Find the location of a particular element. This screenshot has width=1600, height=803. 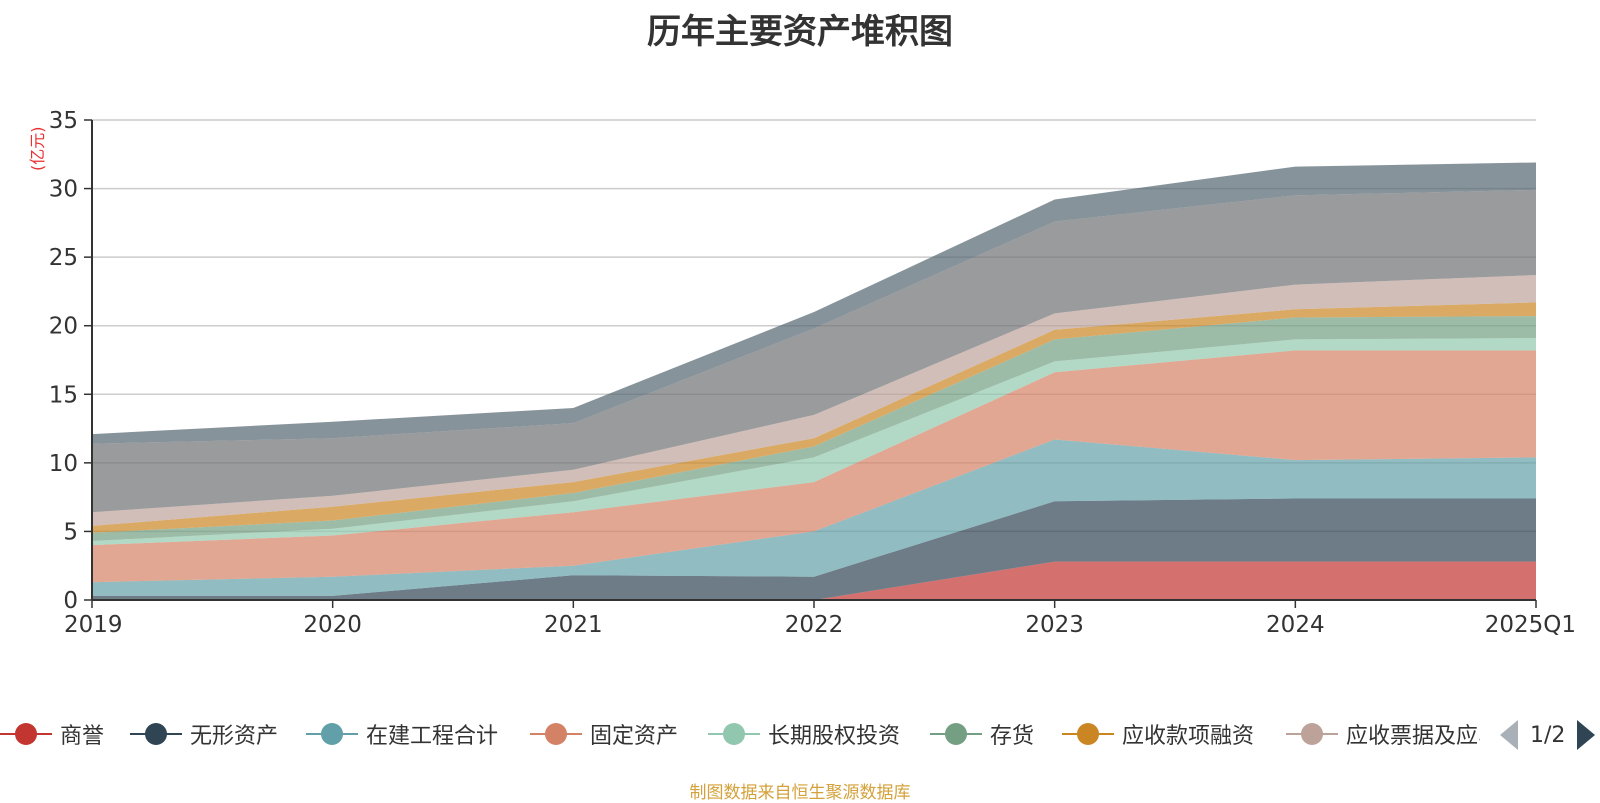

x-tick-label: 2020 is located at coordinates (332, 625).